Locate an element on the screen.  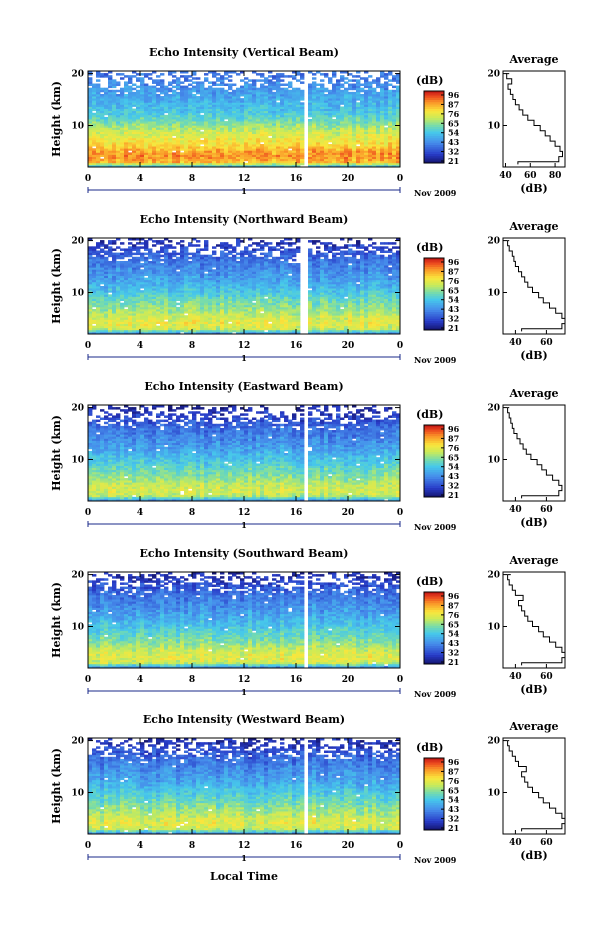
x-tick-label: 20 is located at coordinates (348, 179).